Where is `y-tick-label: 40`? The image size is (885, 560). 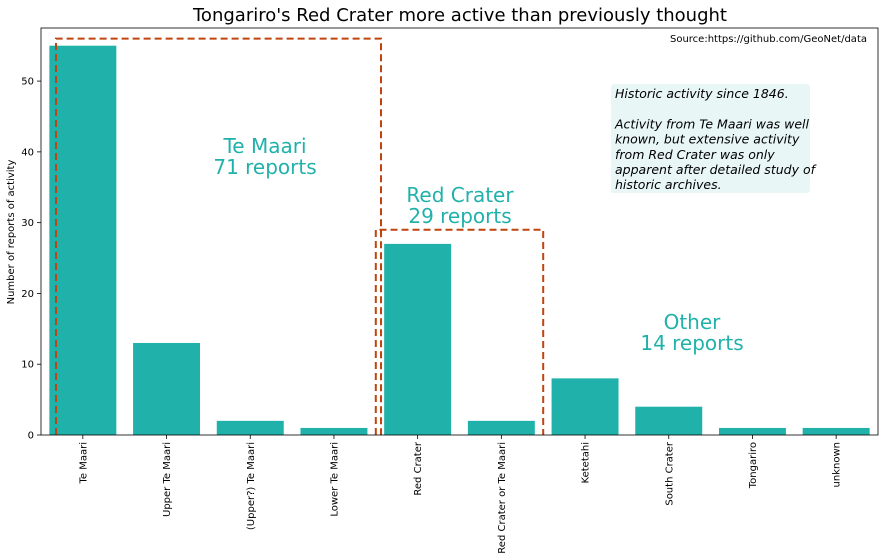 y-tick-label: 40 is located at coordinates (27, 152).